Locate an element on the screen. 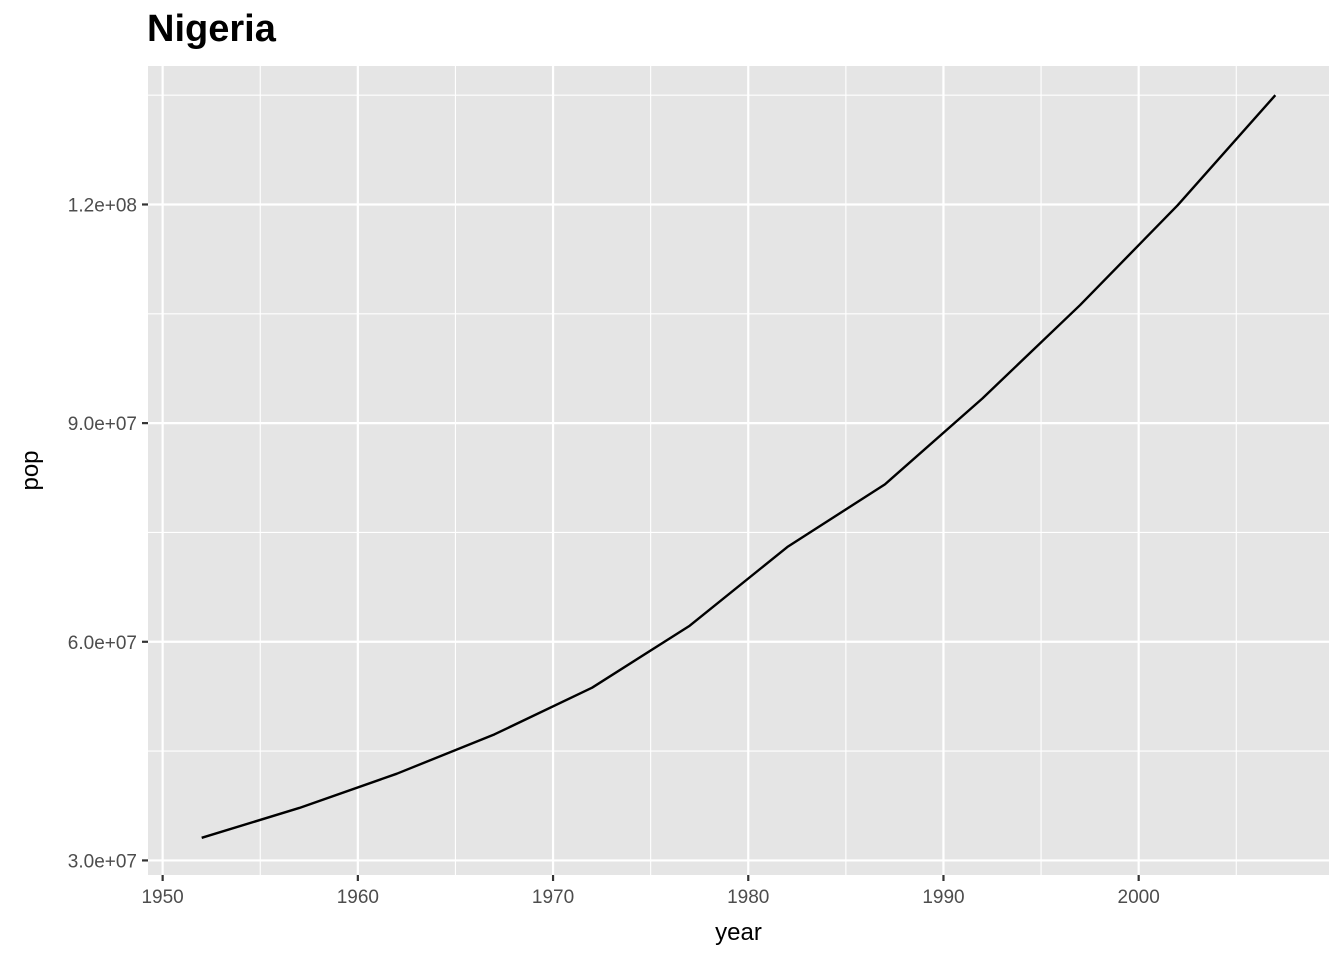 Image resolution: width=1344 pixels, height=960 pixels. x-tick-label: 2000 is located at coordinates (1139, 897).